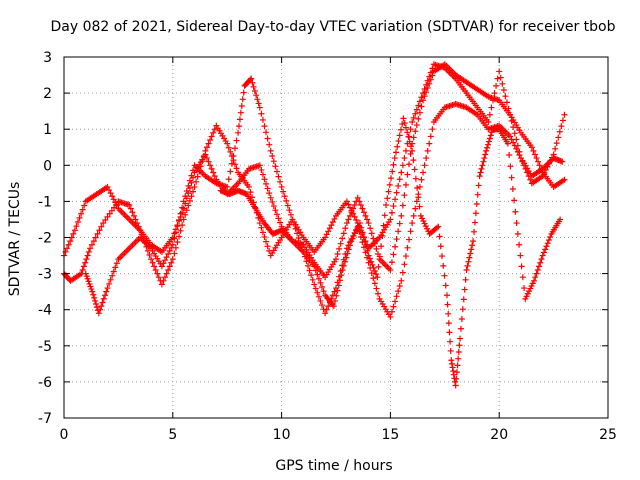  Describe the element at coordinates (47, 58) in the screenshot. I see `y-tick-label: 3` at that location.